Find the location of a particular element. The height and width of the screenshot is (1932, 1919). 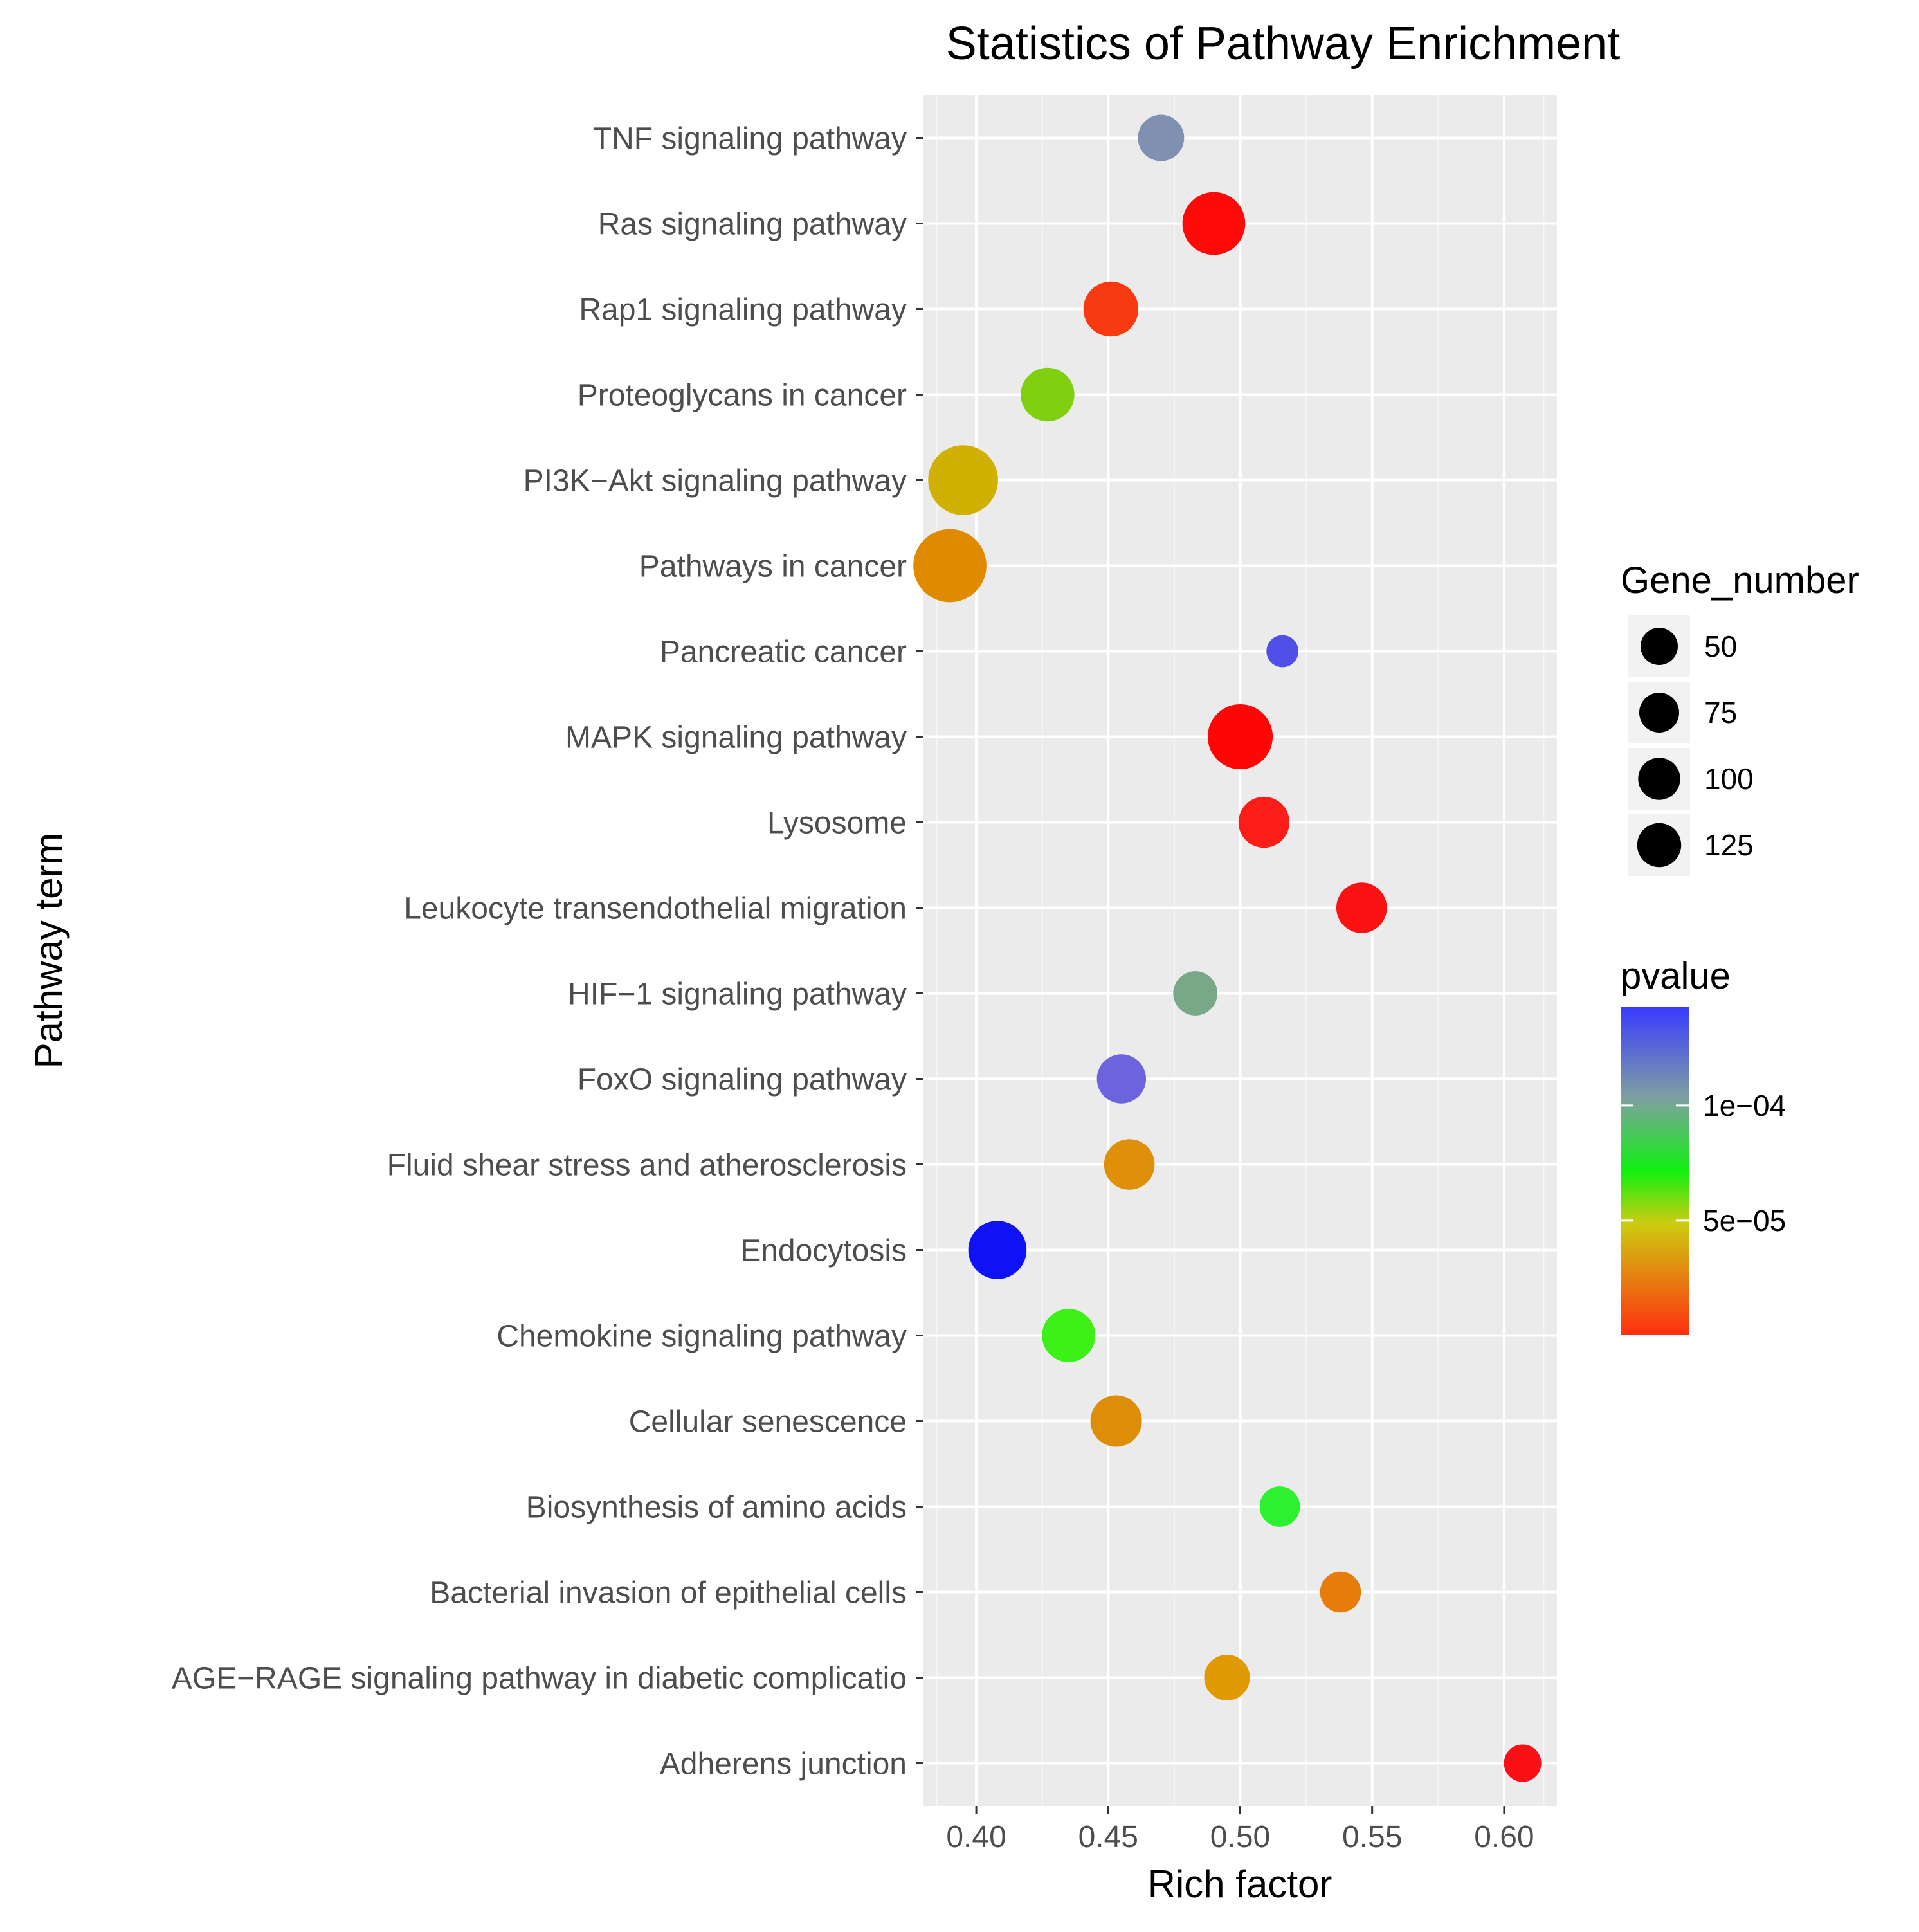

color-legend-title: pvalue is located at coordinates (1676, 976).